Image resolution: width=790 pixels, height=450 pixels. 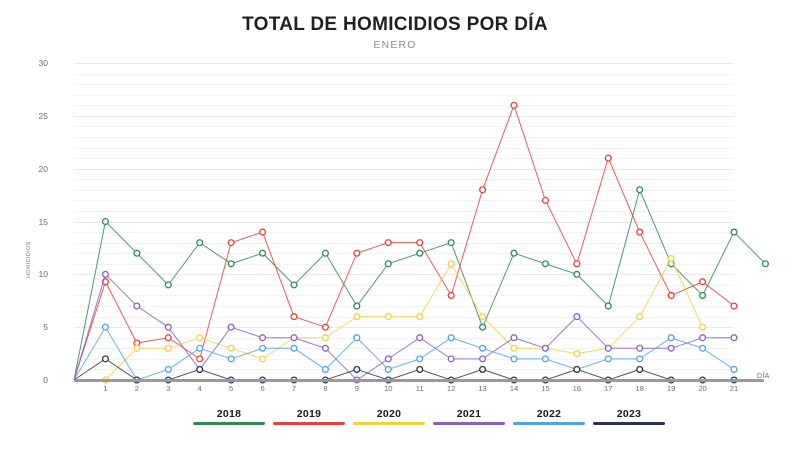 I want to click on legend-item-2018: 2018, so click(x=229, y=416).